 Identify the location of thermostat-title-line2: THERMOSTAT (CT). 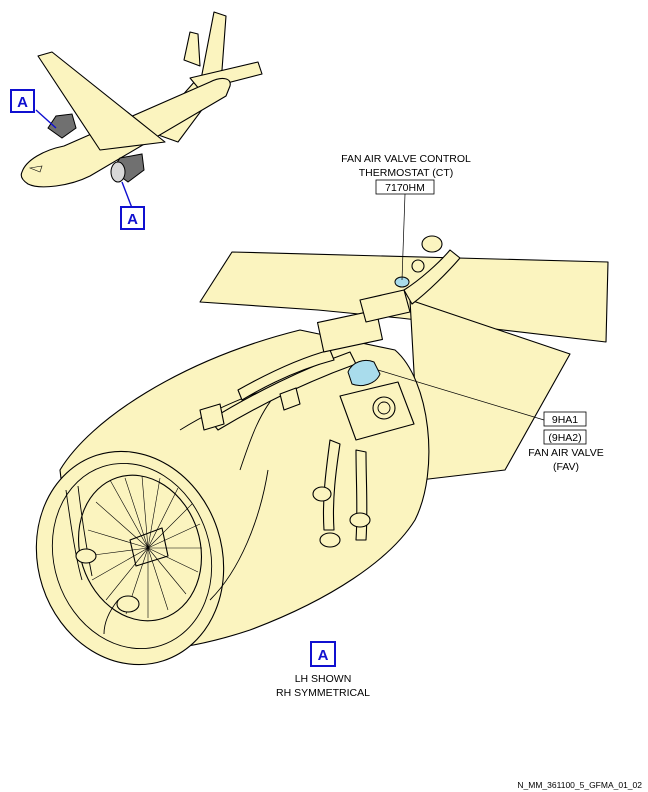
(406, 173).